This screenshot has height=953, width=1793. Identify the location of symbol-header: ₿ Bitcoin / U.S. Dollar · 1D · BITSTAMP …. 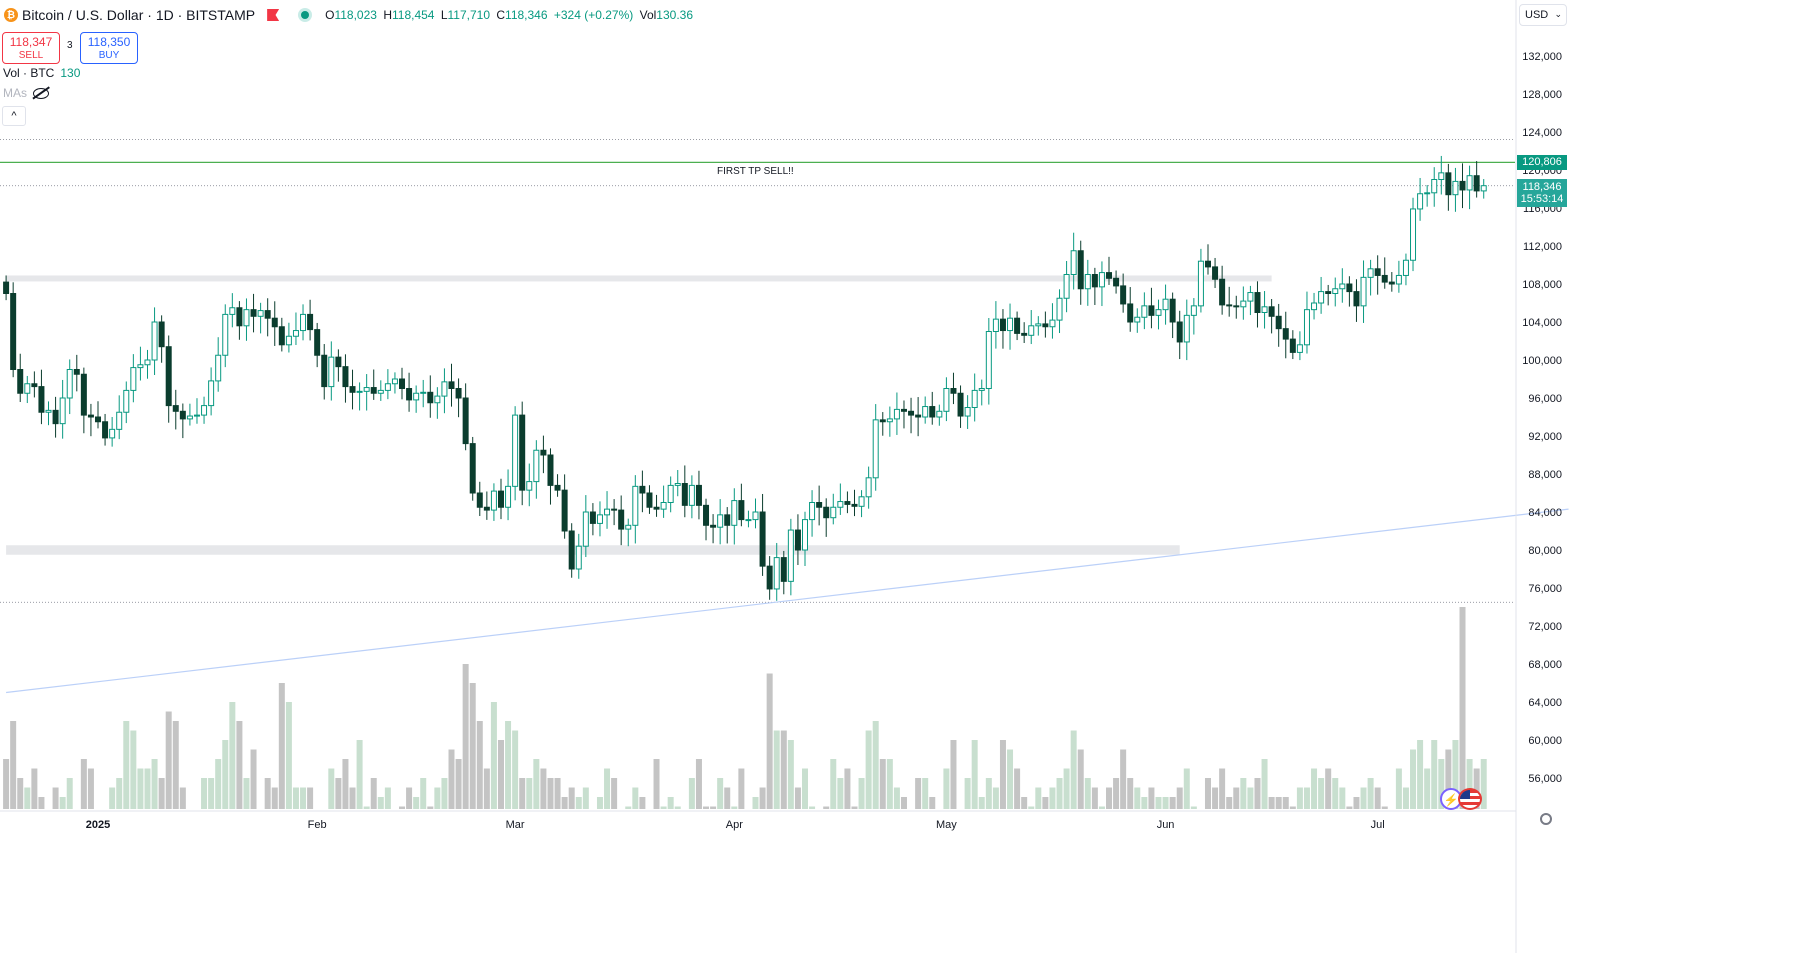
(348, 15).